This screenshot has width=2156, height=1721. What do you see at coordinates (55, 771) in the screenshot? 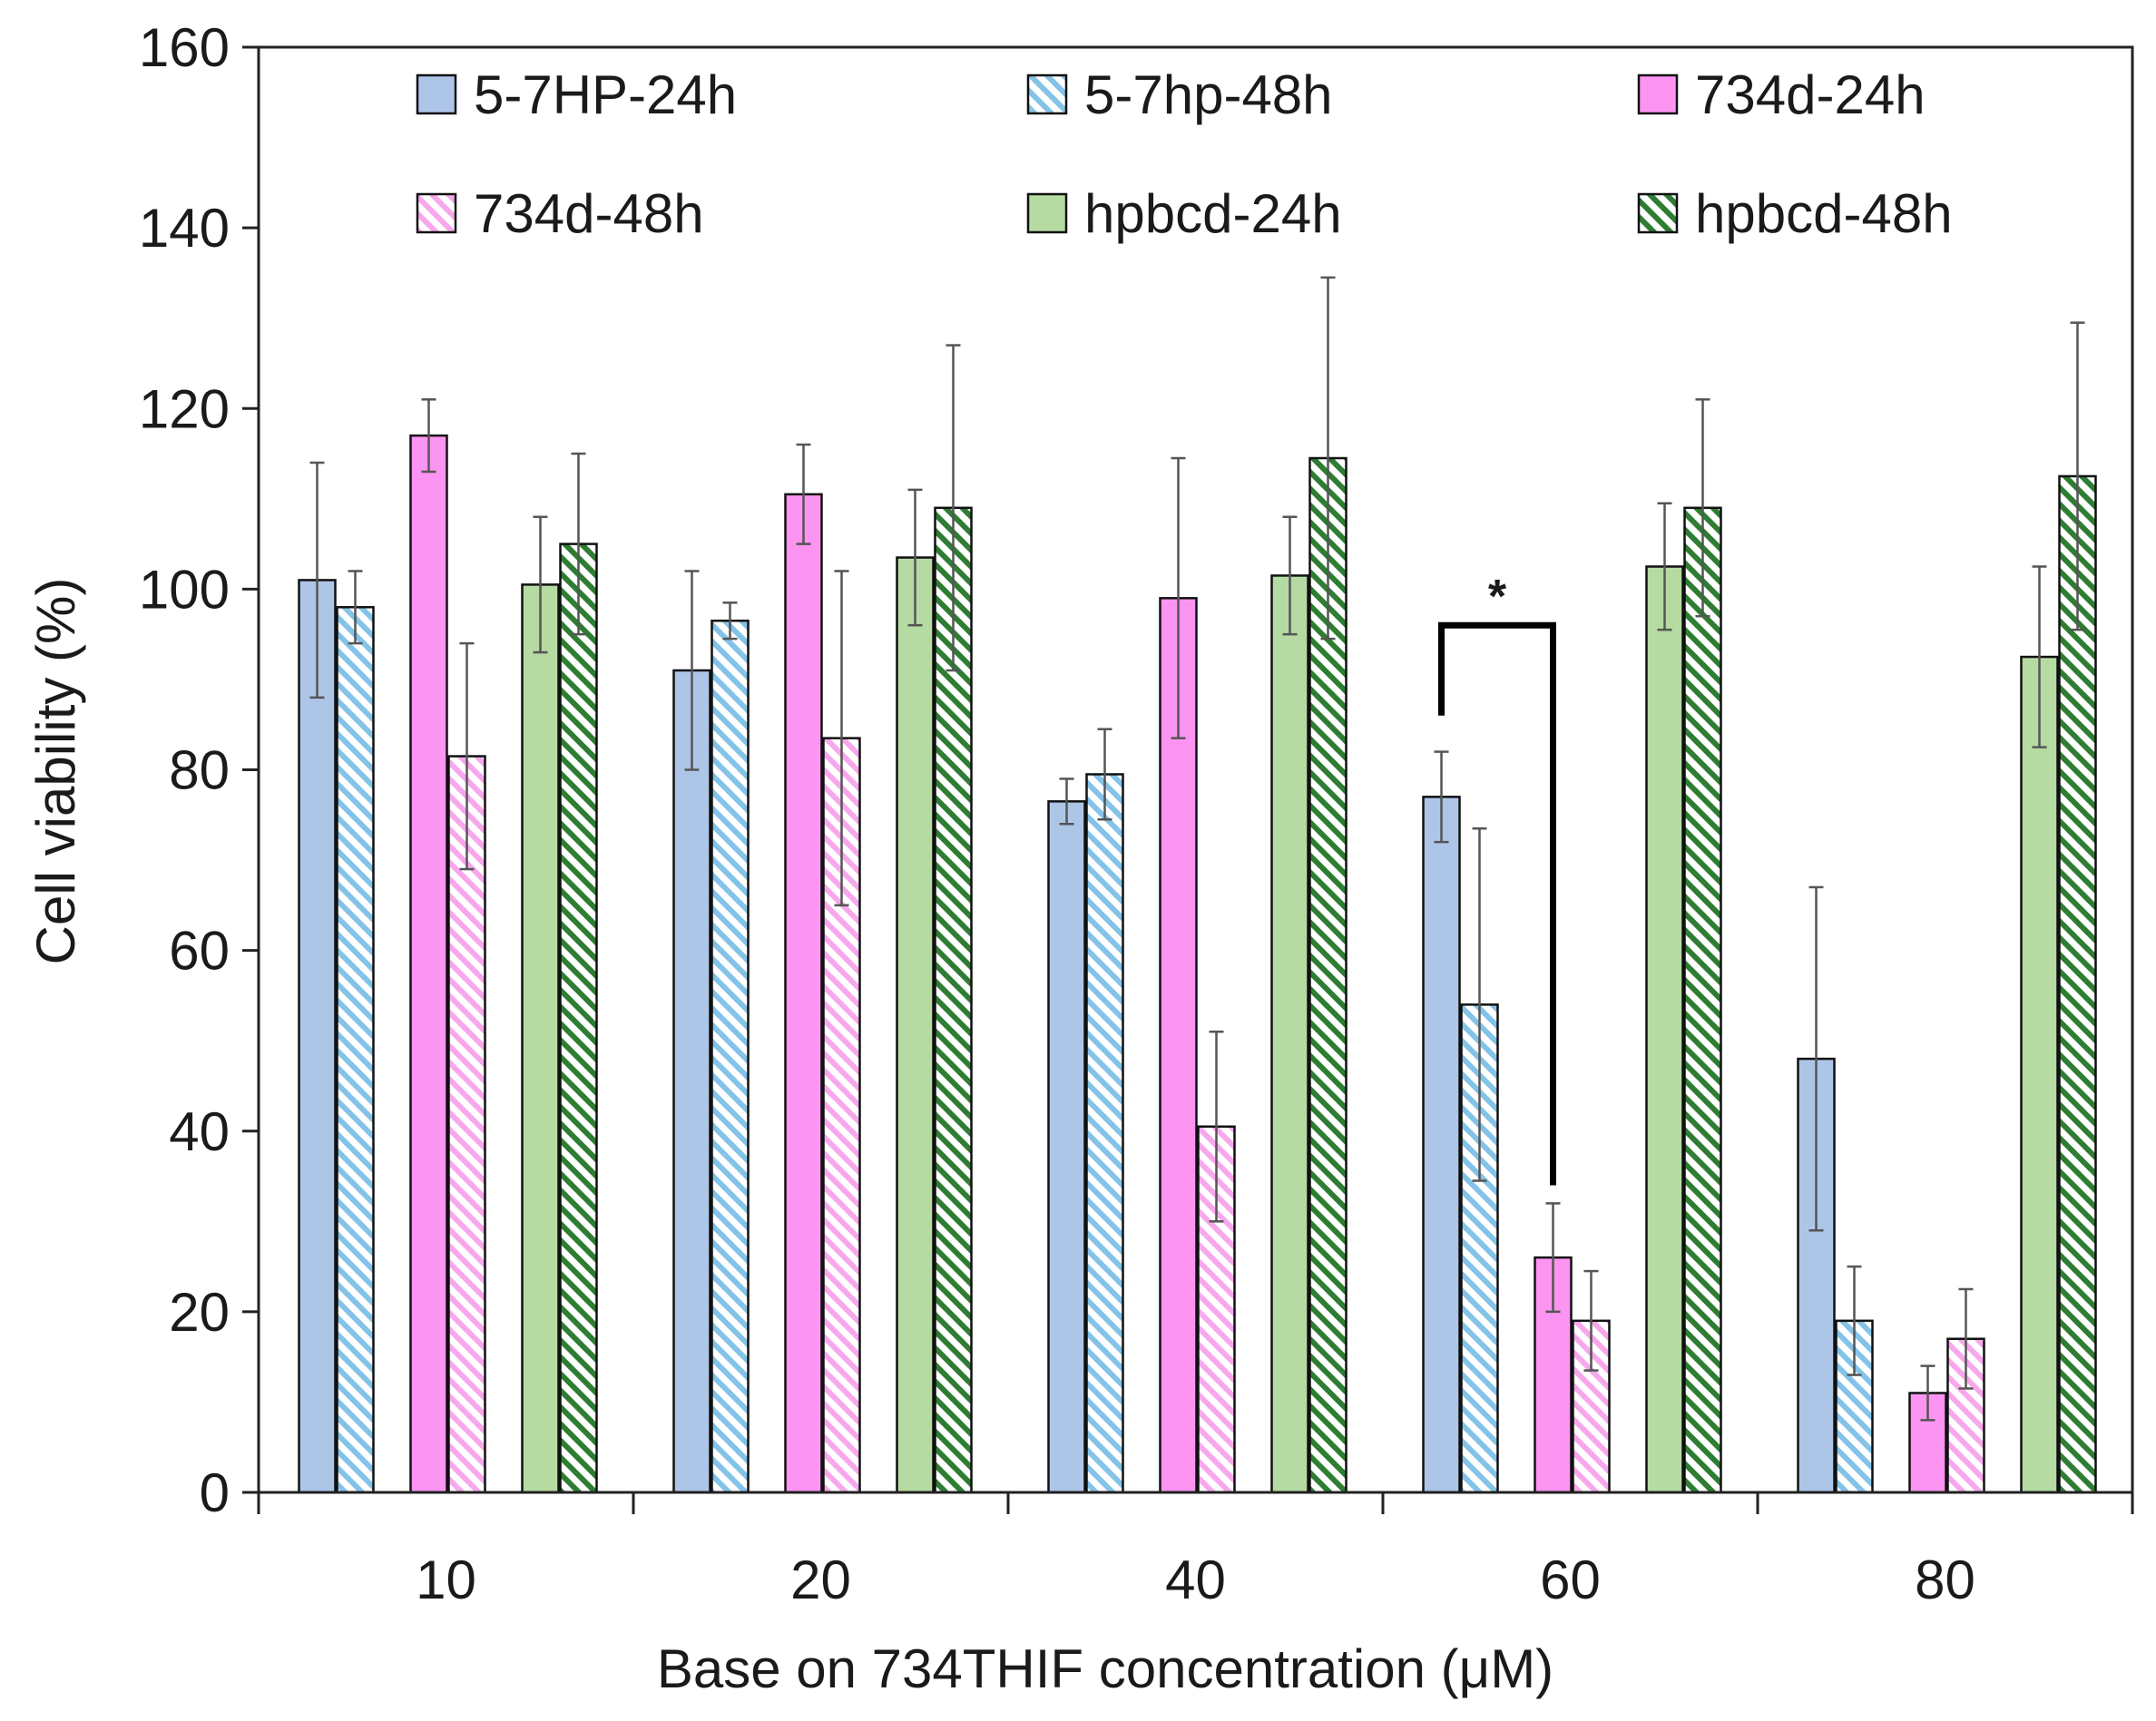
I see `y-axis-title: Cell viability (%)` at bounding box center [55, 771].